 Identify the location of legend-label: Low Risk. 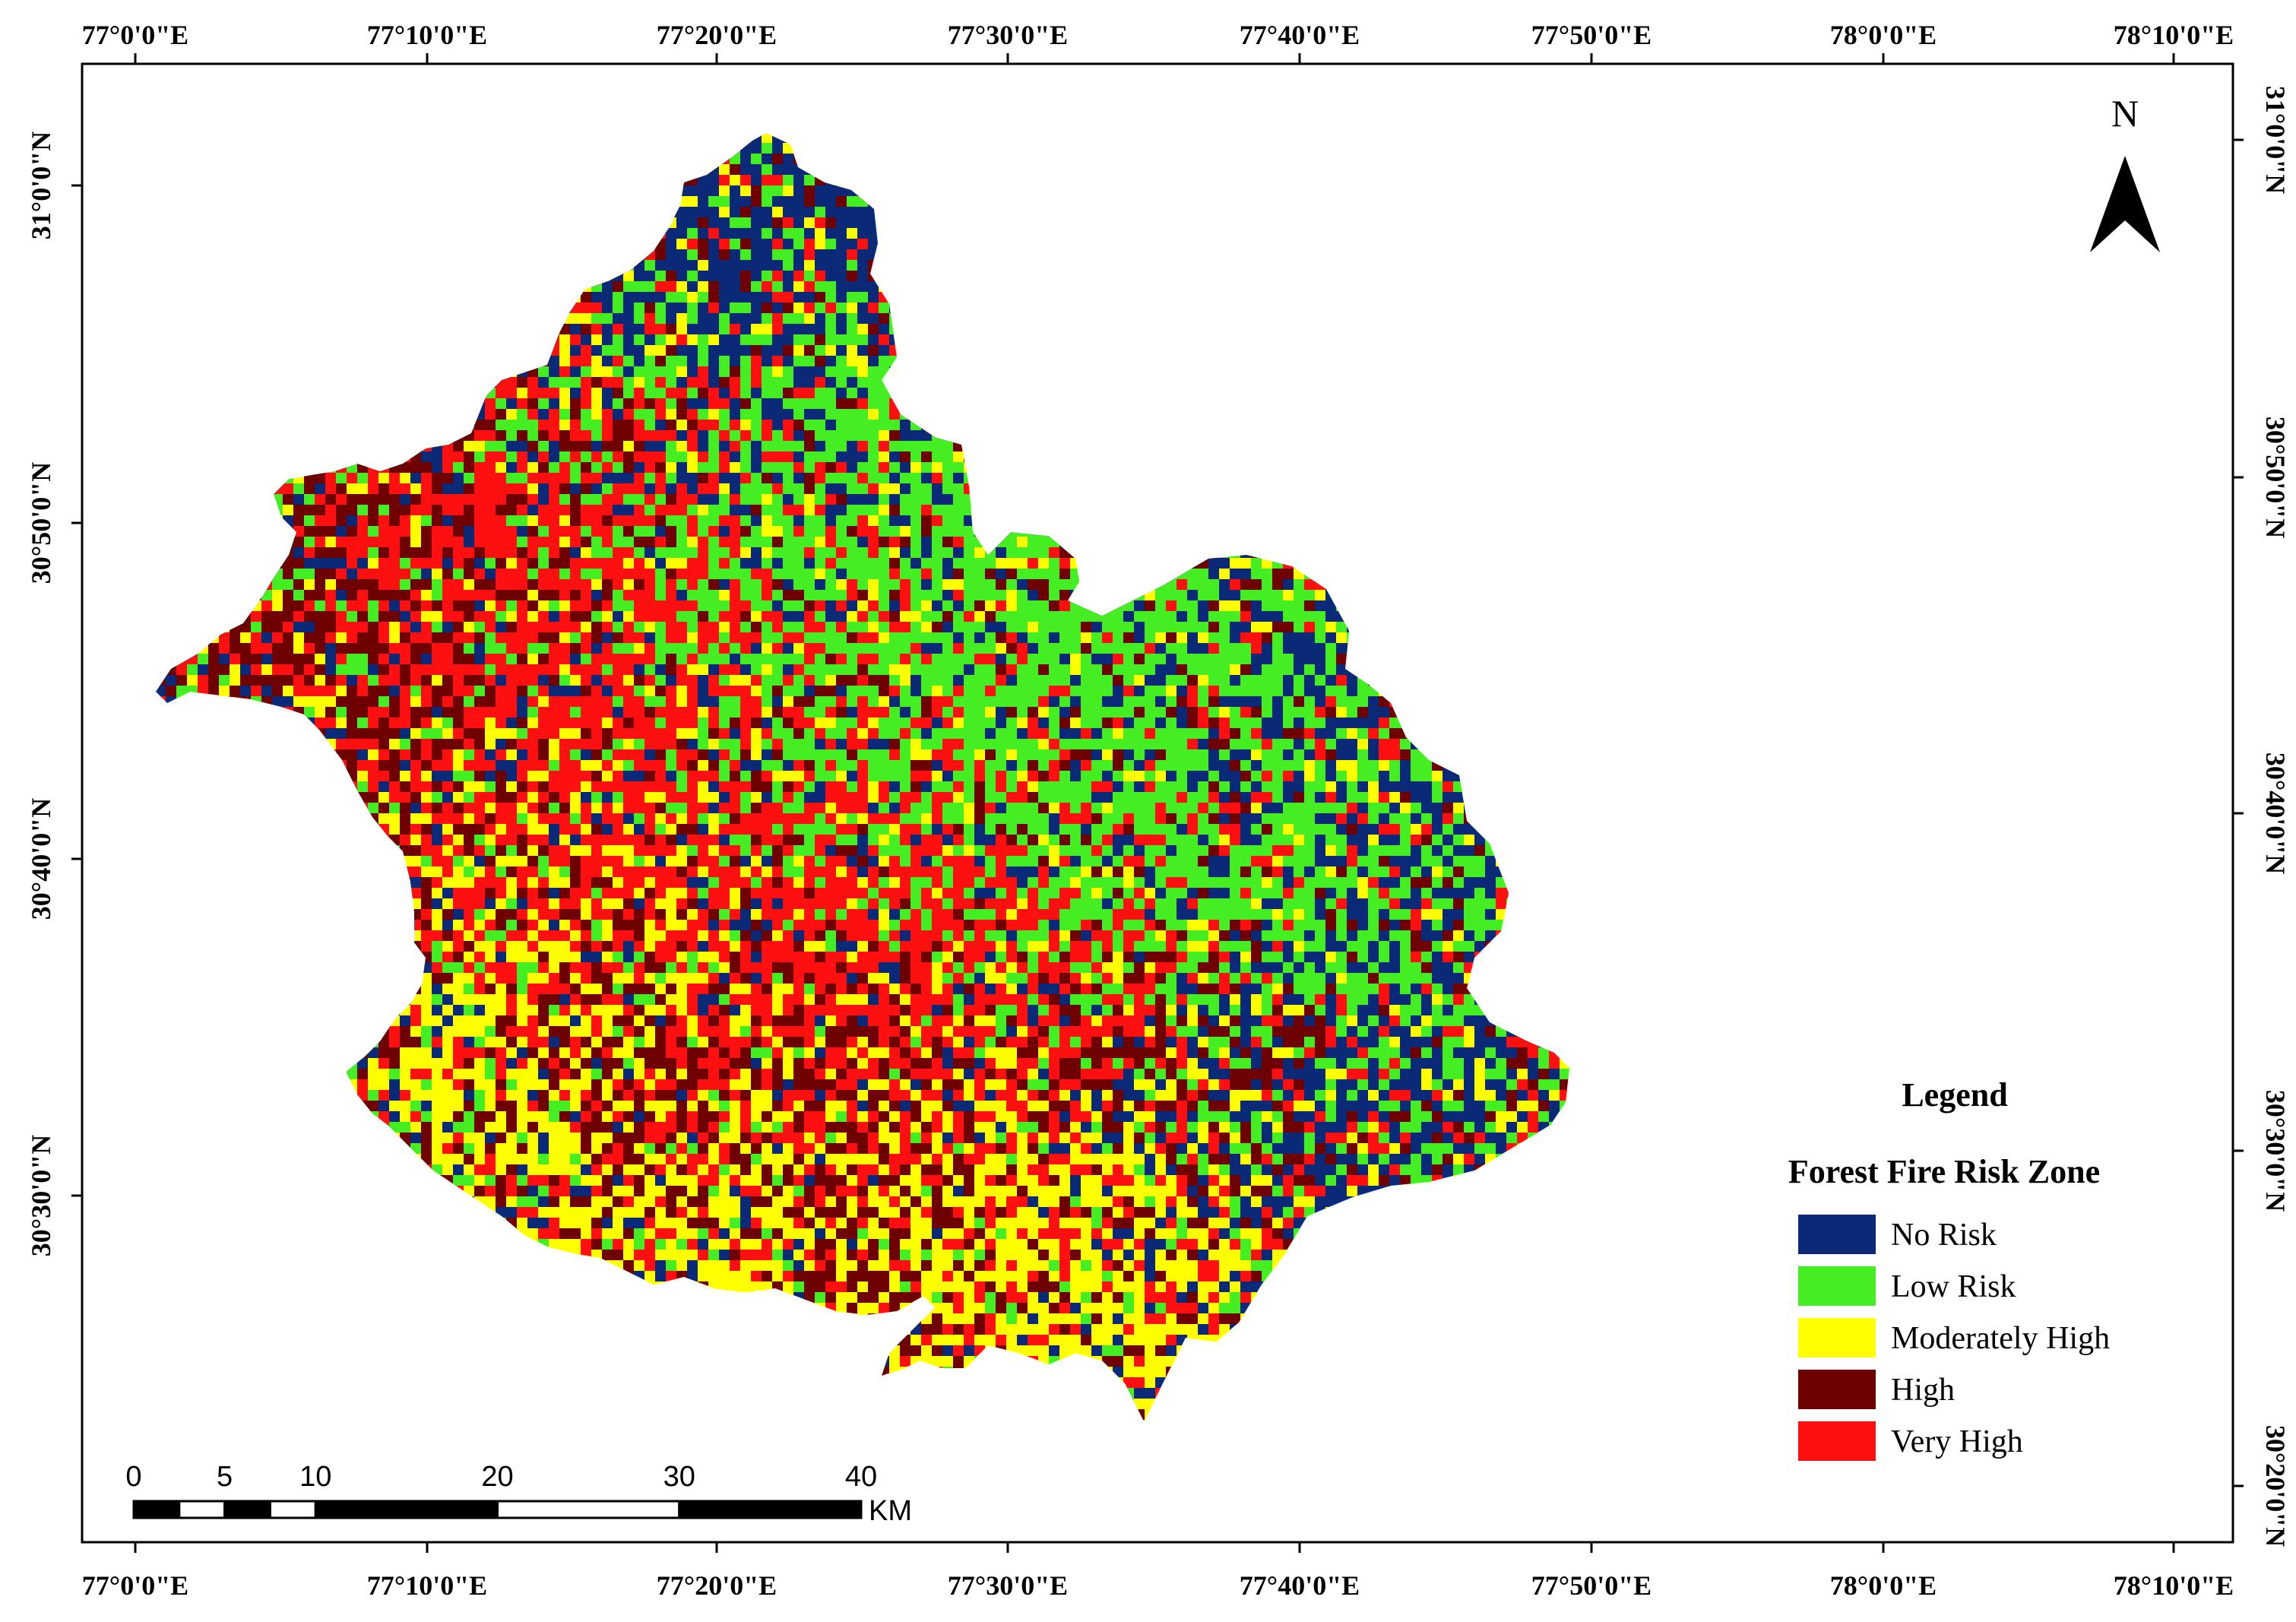
(1953, 1286).